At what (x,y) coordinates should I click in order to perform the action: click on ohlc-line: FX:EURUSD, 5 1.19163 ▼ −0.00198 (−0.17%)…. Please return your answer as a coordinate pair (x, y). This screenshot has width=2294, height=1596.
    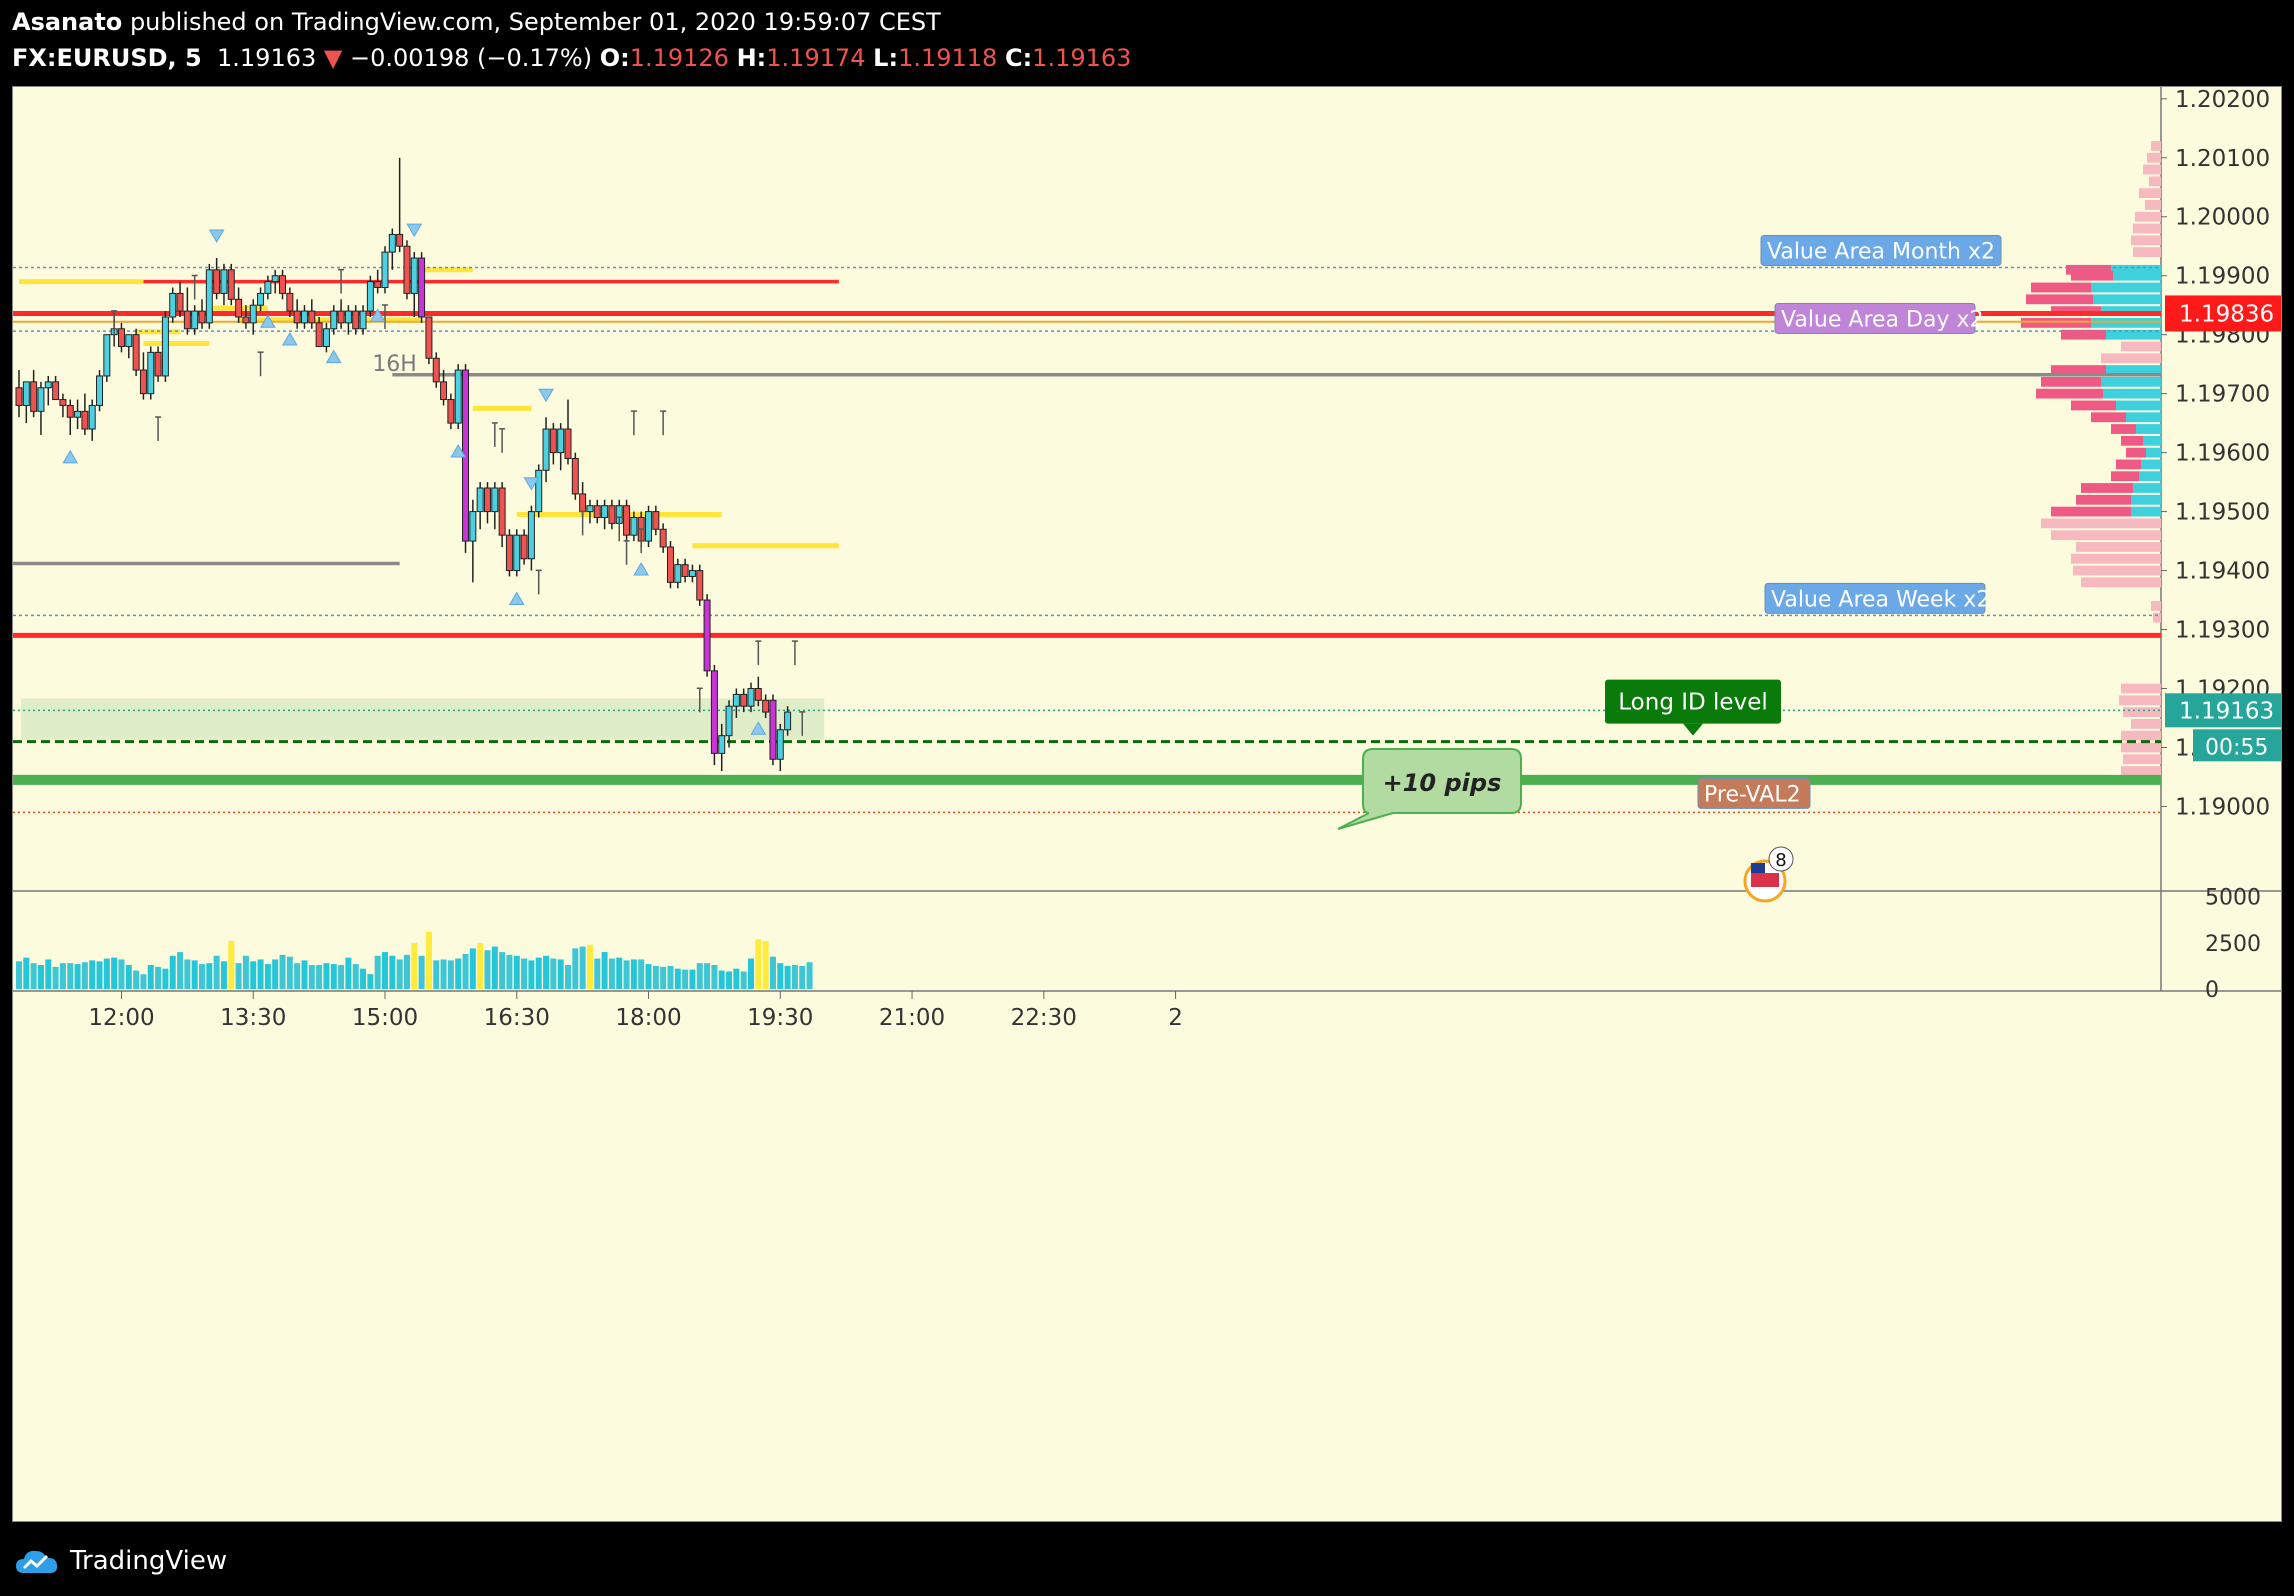
    Looking at the image, I should click on (571, 58).